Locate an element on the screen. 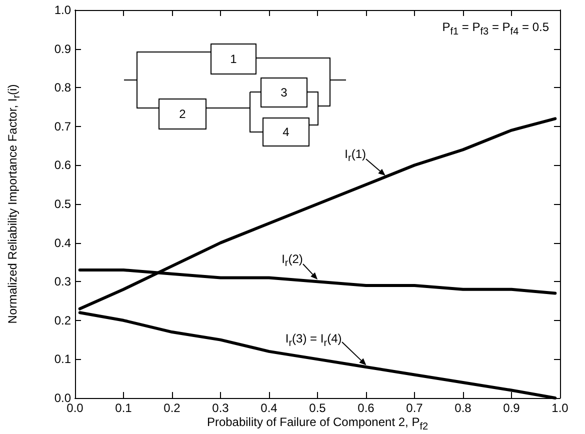  series-label: I$_{r}$(3) = I$_{r}$(4) is located at coordinates (313, 340).